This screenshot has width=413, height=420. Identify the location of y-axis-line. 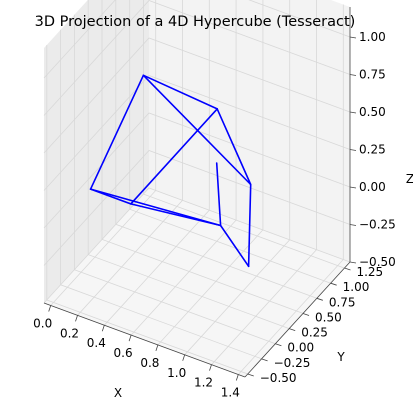
(297, 319).